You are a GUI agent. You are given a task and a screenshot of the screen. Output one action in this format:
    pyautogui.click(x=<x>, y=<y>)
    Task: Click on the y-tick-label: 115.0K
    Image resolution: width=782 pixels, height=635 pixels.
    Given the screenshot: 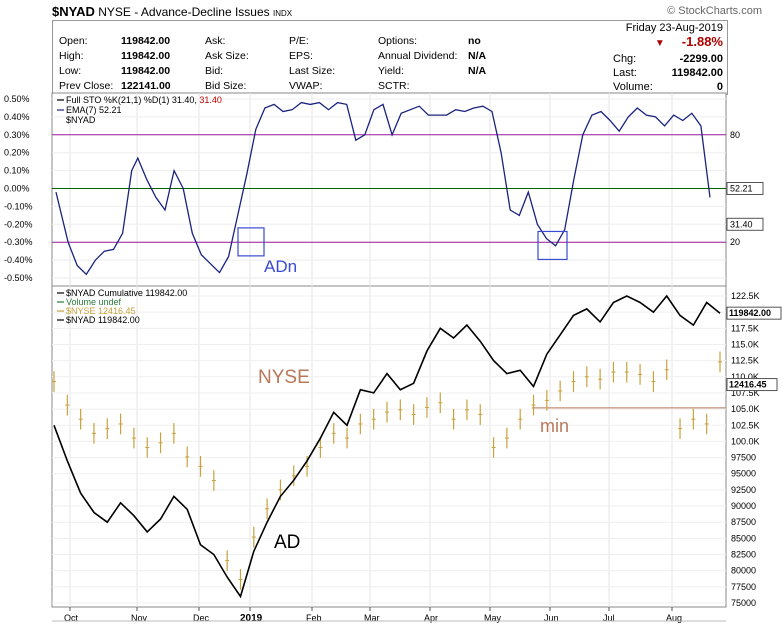 What is the action you would take?
    pyautogui.click(x=745, y=344)
    